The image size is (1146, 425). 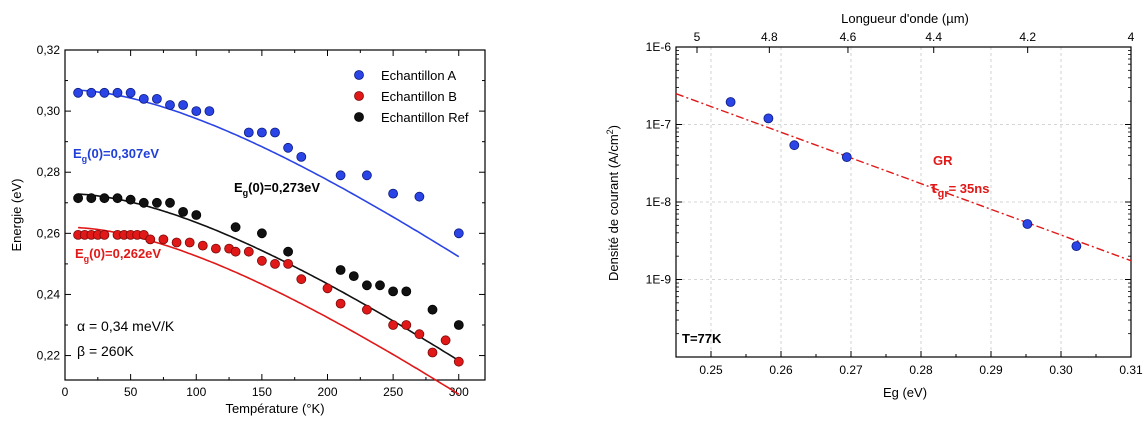 What do you see at coordinates (65, 392) in the screenshot?
I see `left-x-tick-label: 0` at bounding box center [65, 392].